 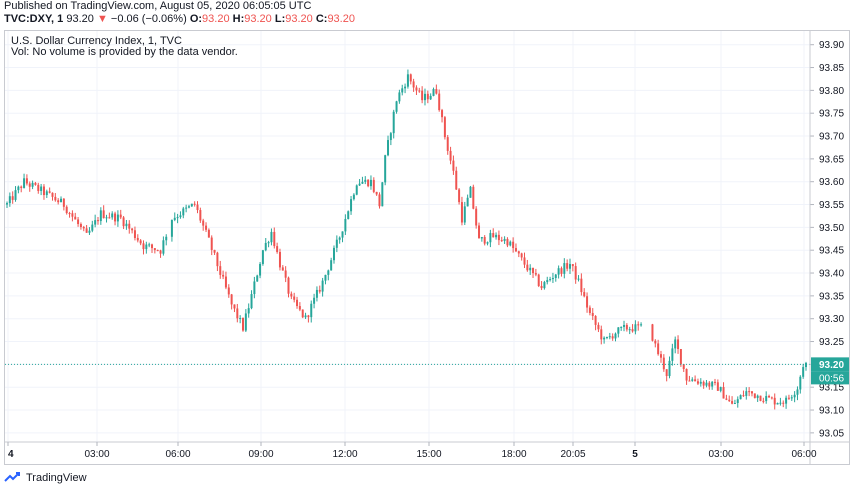 I want to click on series-title: U.S. Dollar Currency Index, 1, TVC, so click(x=96, y=41).